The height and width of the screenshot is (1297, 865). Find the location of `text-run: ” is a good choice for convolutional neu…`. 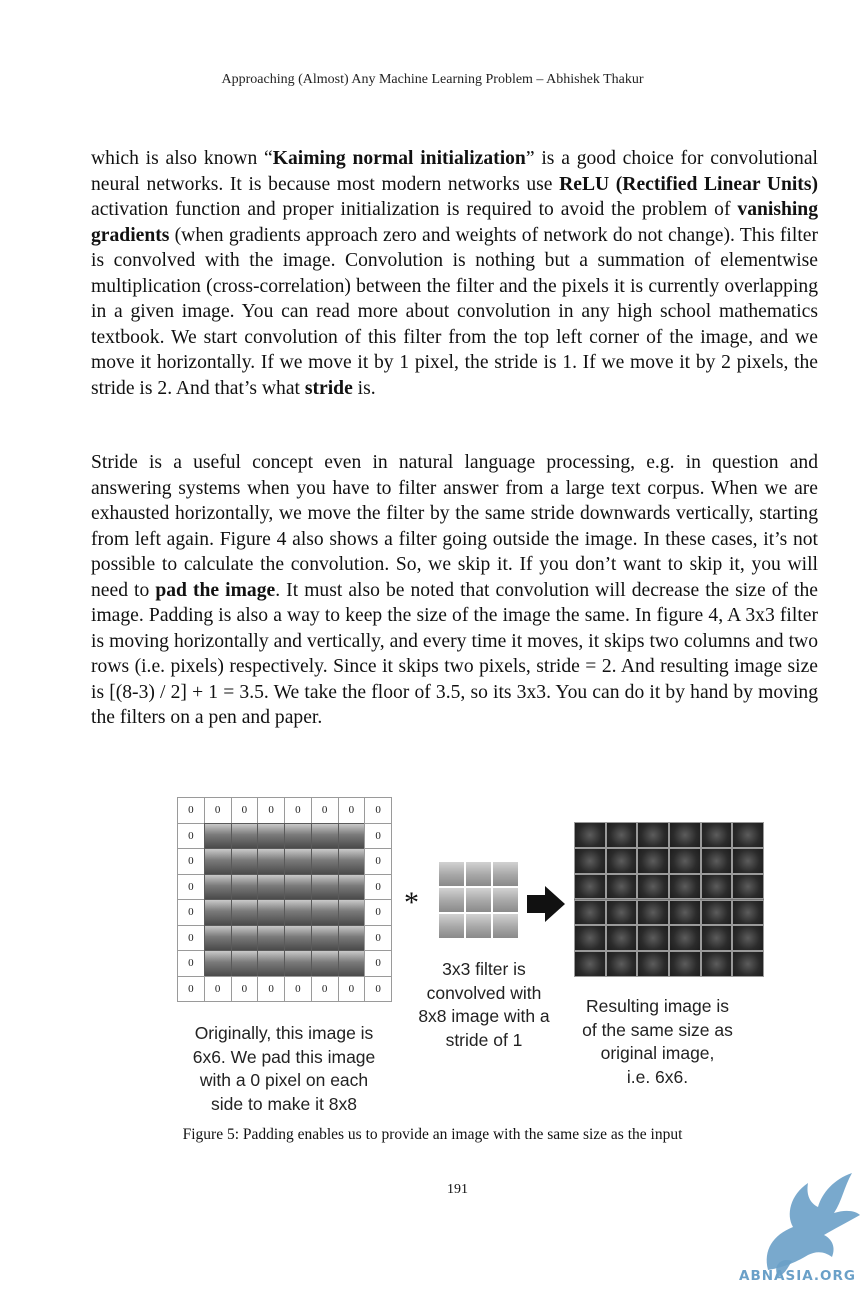

text-run: ” is a good choice for convolutional neu… is located at coordinates (454, 171).